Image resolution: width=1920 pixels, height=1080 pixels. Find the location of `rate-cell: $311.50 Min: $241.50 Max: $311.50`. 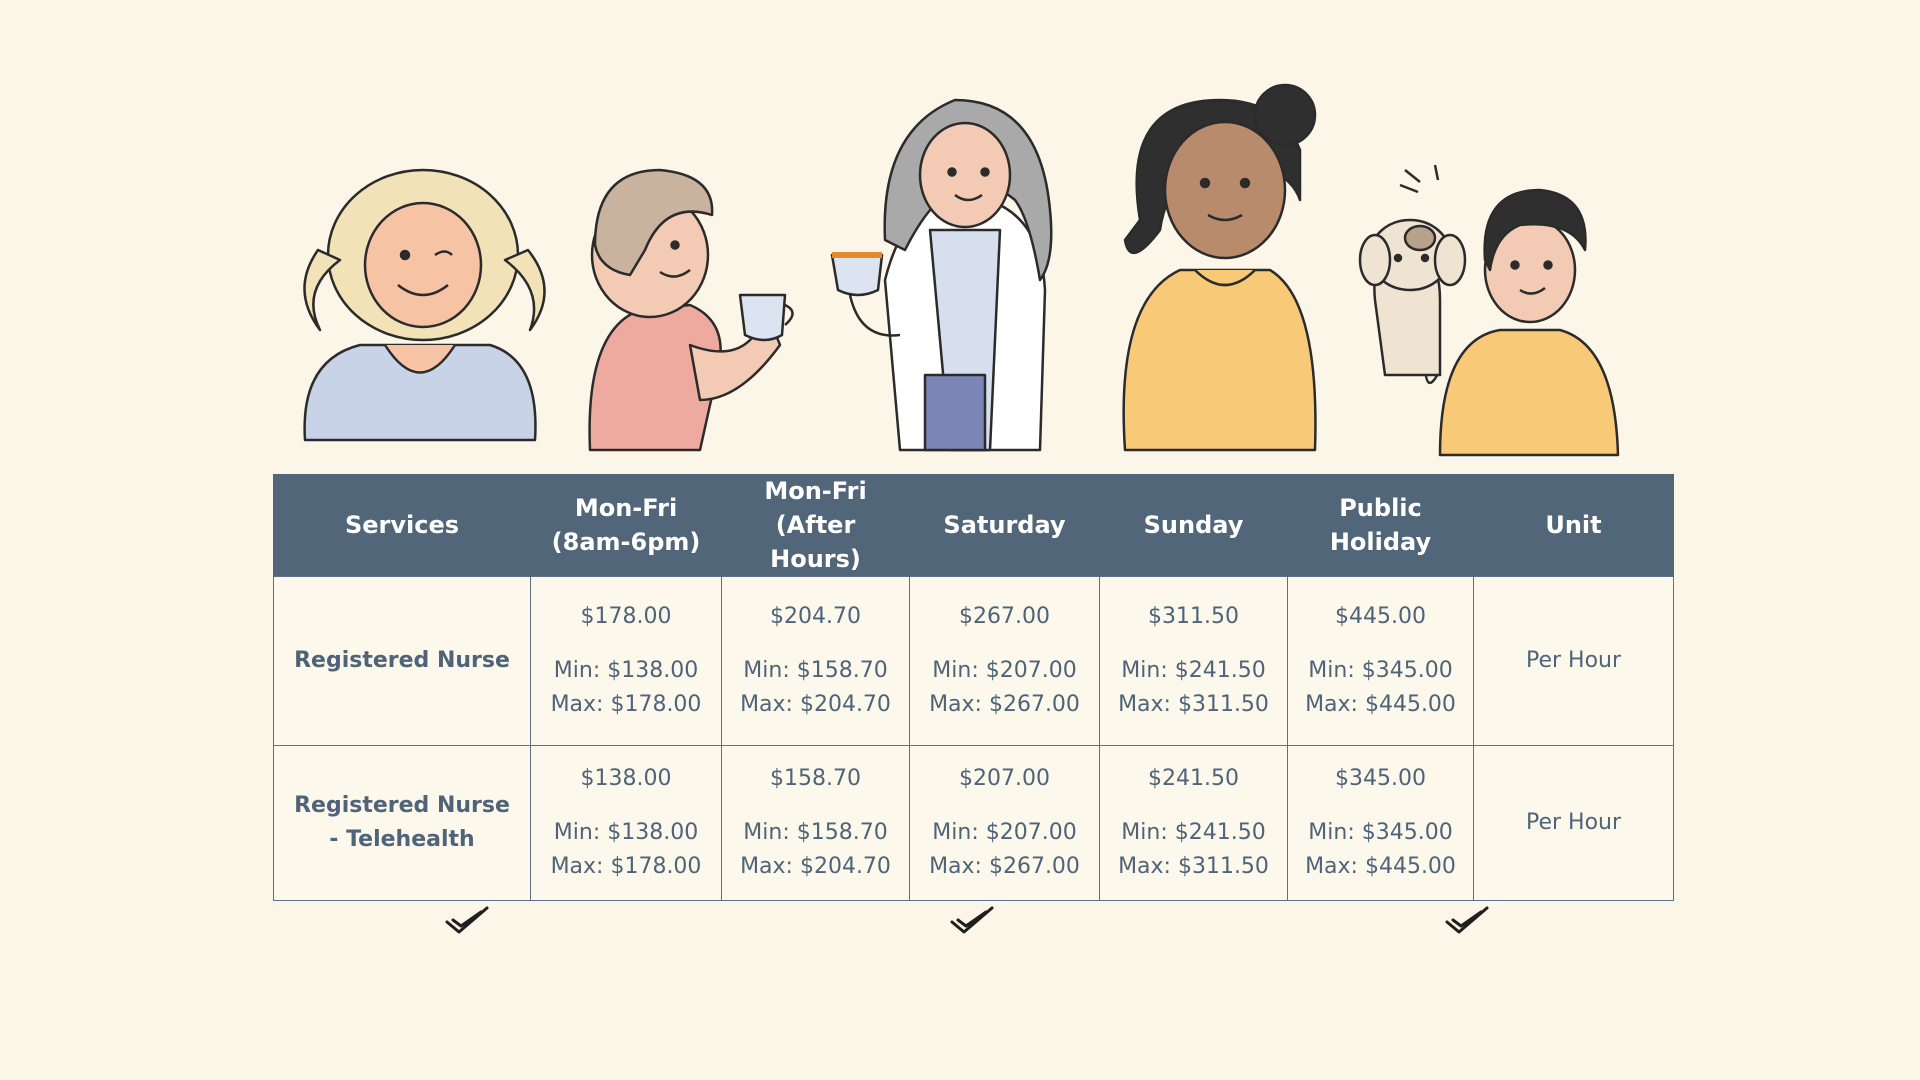

rate-cell: $311.50 Min: $241.50 Max: $311.50 is located at coordinates (1193, 661).